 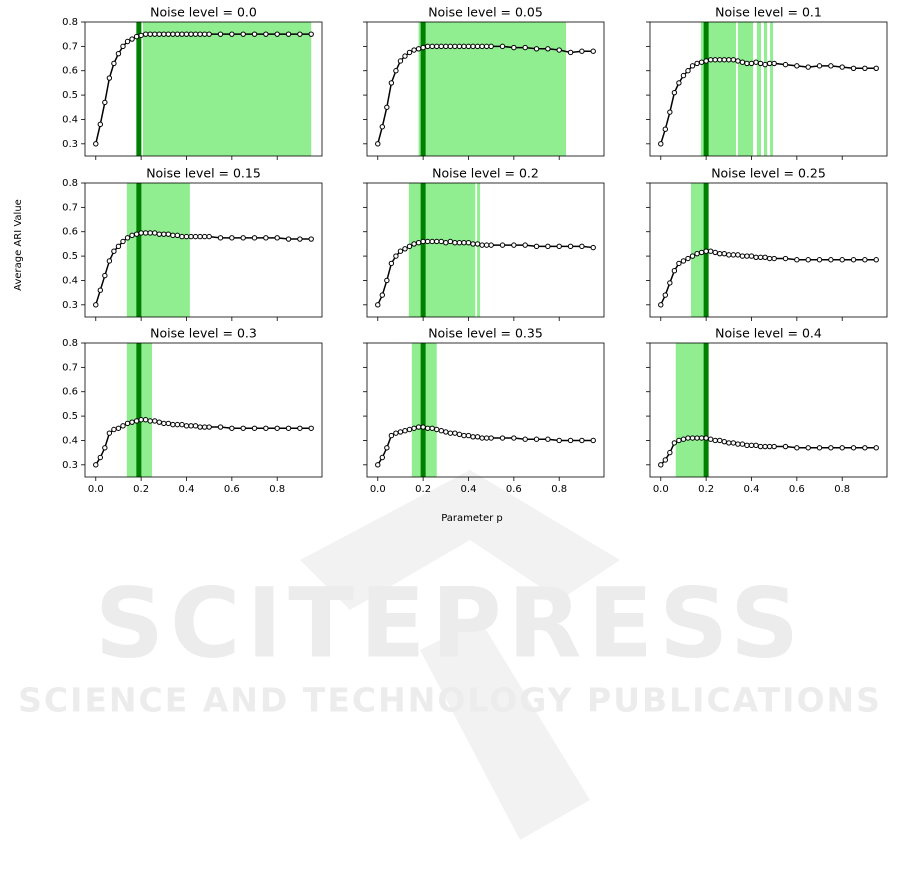 What do you see at coordinates (192, 243) in the screenshot?
I see `subplot: 0.3 0.4 0.5 0.6 0.7 0.8 Noise level = 0.15` at bounding box center [192, 243].